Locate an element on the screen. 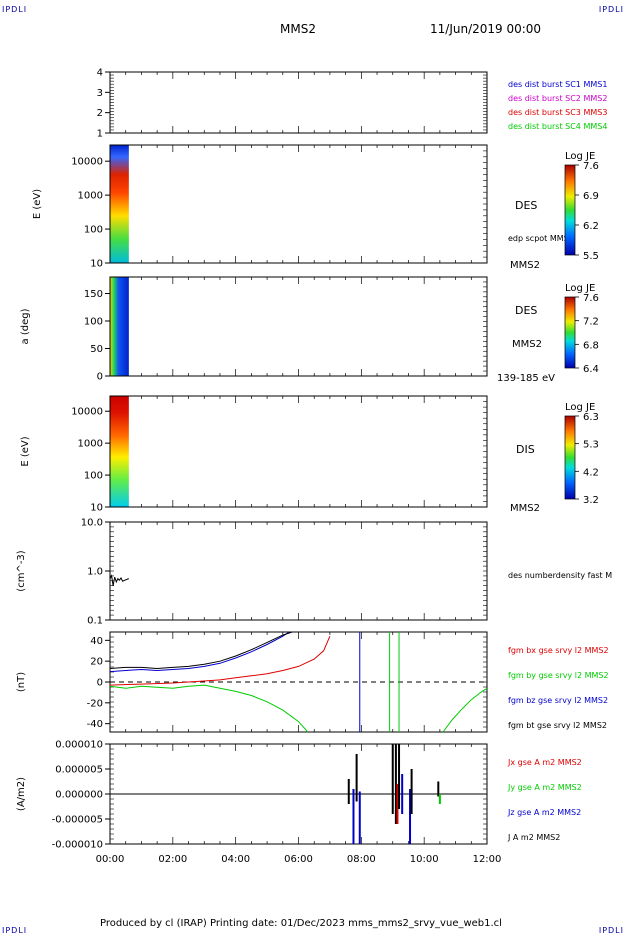  legend-entry: Jz gse A m2 MMS2 is located at coordinates (544, 812).